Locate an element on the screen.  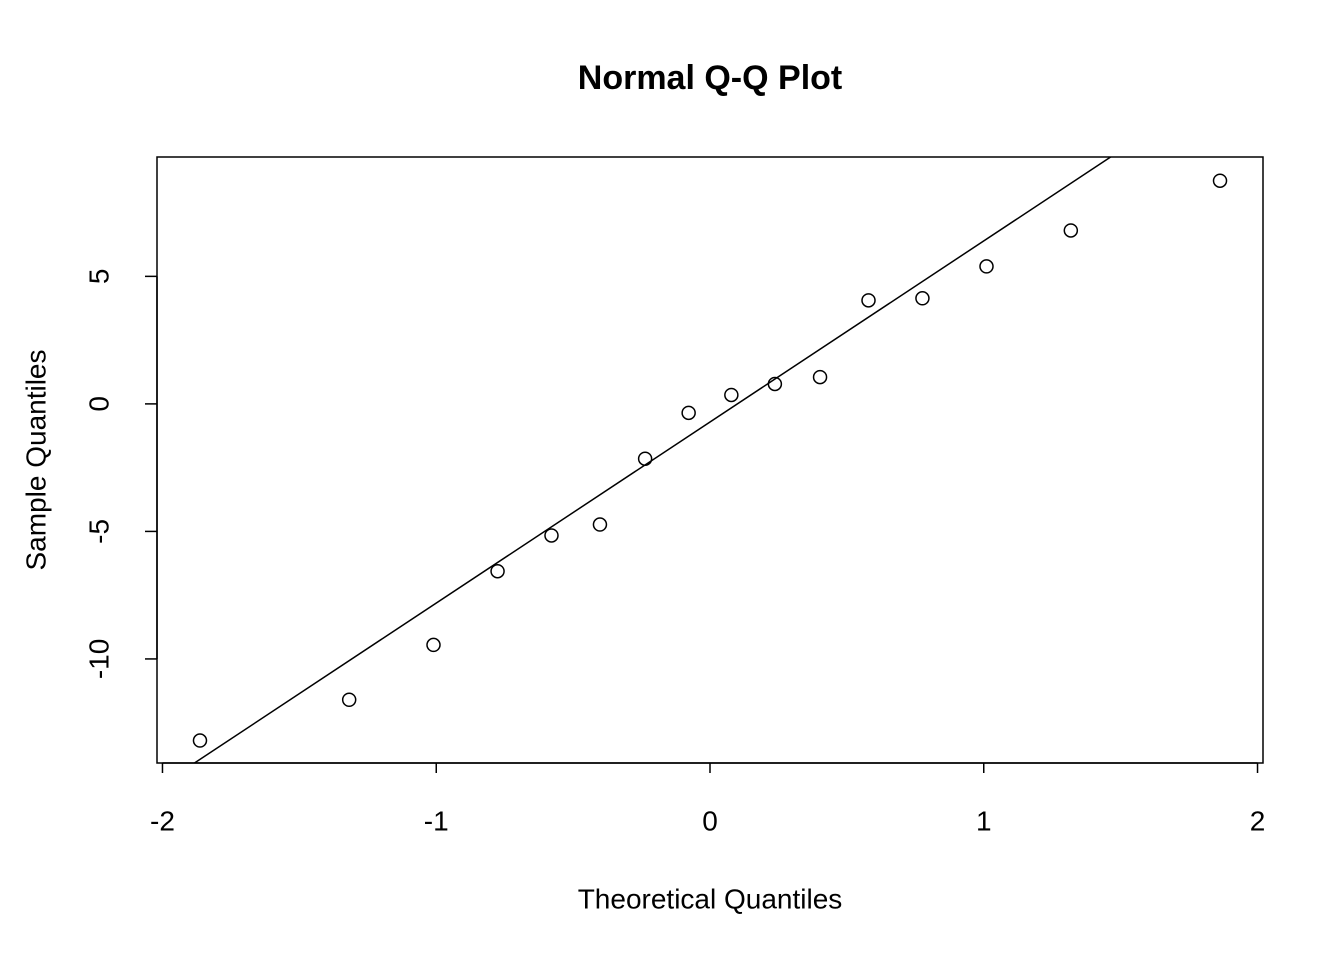
y-tick-label: -10 is located at coordinates (98, 659).